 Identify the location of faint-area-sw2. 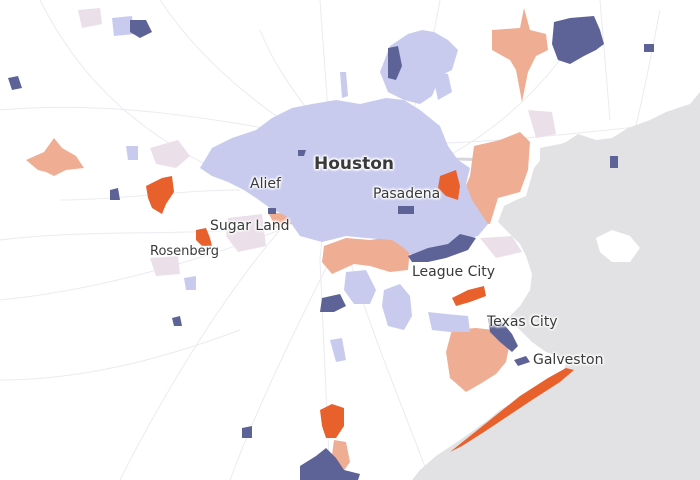
(165, 266).